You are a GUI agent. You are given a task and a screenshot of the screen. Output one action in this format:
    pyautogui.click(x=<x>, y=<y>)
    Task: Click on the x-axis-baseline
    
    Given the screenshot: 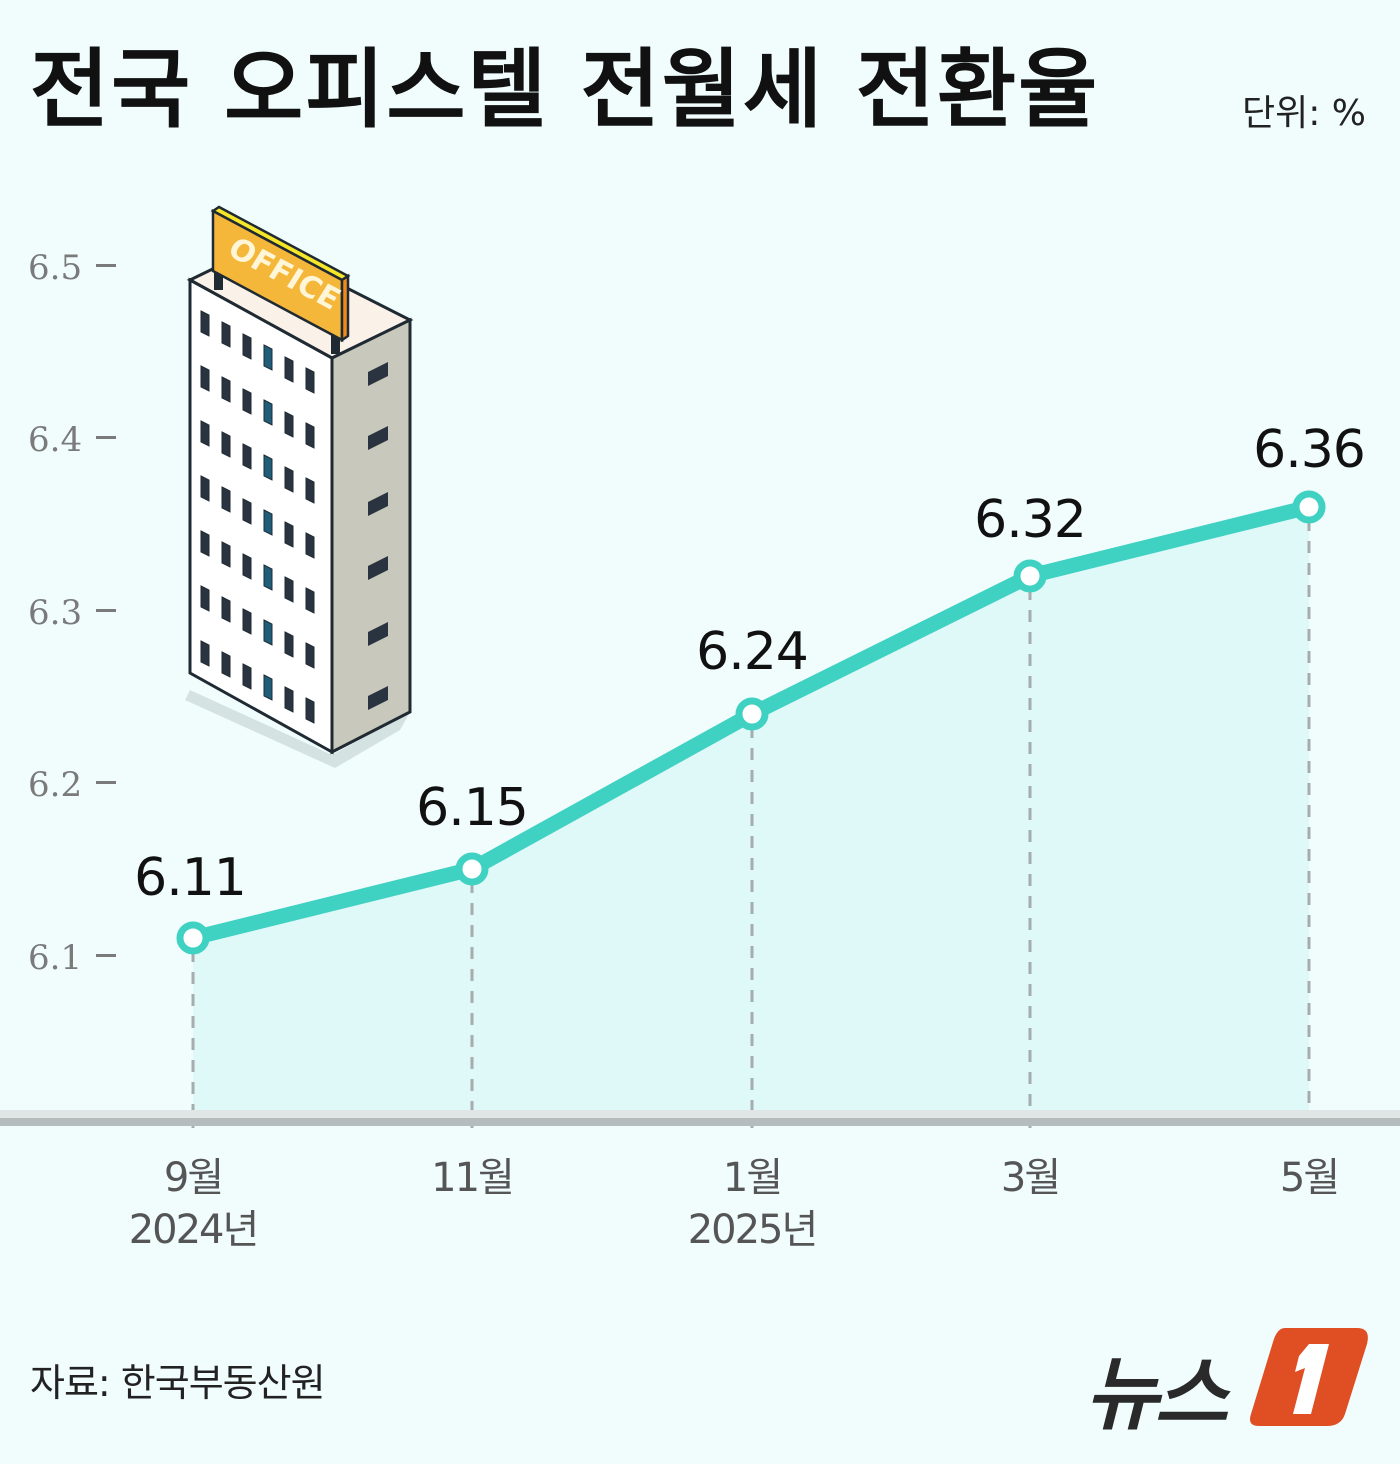 What is the action you would take?
    pyautogui.click(x=700, y=1122)
    